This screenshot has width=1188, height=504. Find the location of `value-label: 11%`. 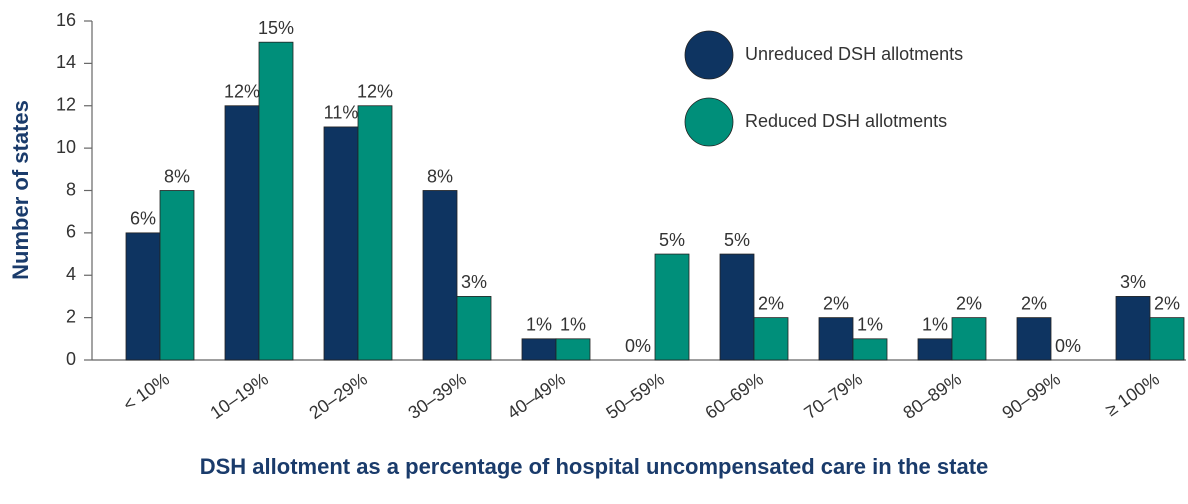

value-label: 11% is located at coordinates (341, 113).